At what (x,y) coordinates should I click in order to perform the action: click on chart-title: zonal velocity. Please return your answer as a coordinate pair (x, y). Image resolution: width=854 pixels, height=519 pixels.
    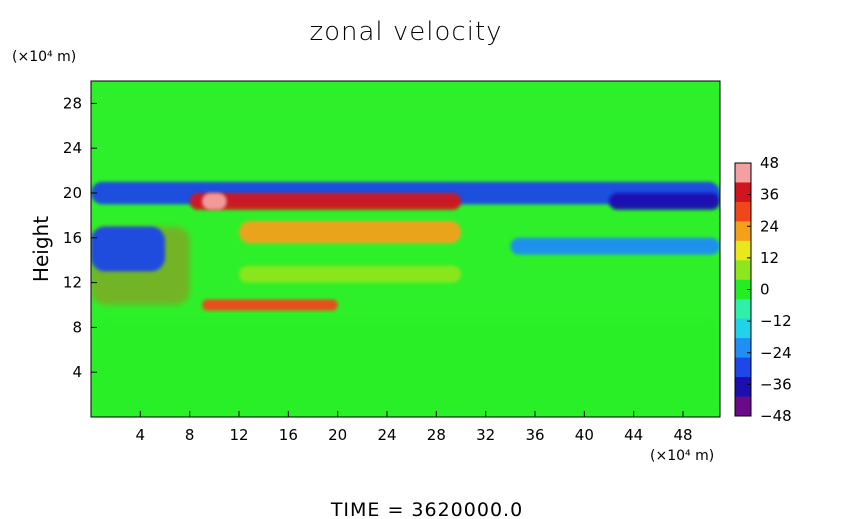
    Looking at the image, I should click on (405, 32).